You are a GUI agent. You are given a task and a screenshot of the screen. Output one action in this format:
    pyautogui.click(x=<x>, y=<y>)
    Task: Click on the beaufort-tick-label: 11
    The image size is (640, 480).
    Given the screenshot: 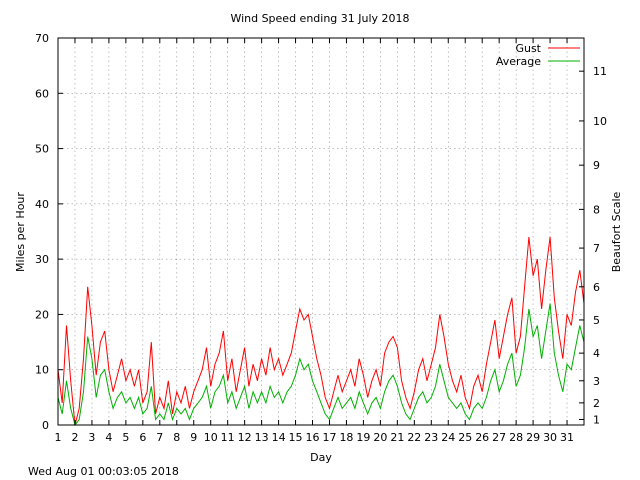 What is the action you would take?
    pyautogui.click(x=600, y=71)
    